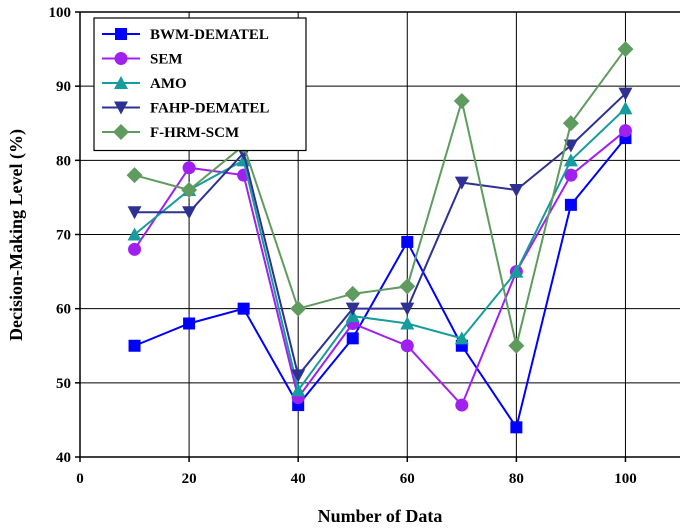 The height and width of the screenshot is (528, 680). What do you see at coordinates (63, 87) in the screenshot?
I see `y-tick-label-90: 90` at bounding box center [63, 87].